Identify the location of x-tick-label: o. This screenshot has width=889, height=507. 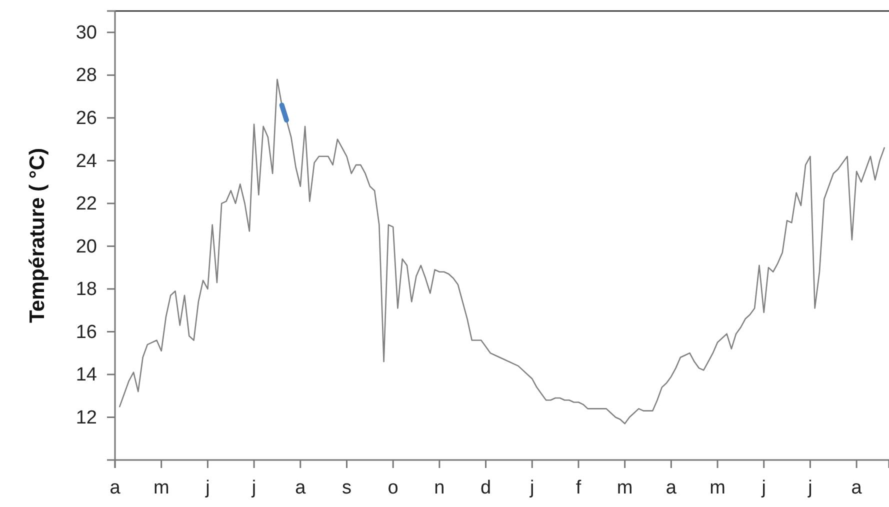
(393, 487).